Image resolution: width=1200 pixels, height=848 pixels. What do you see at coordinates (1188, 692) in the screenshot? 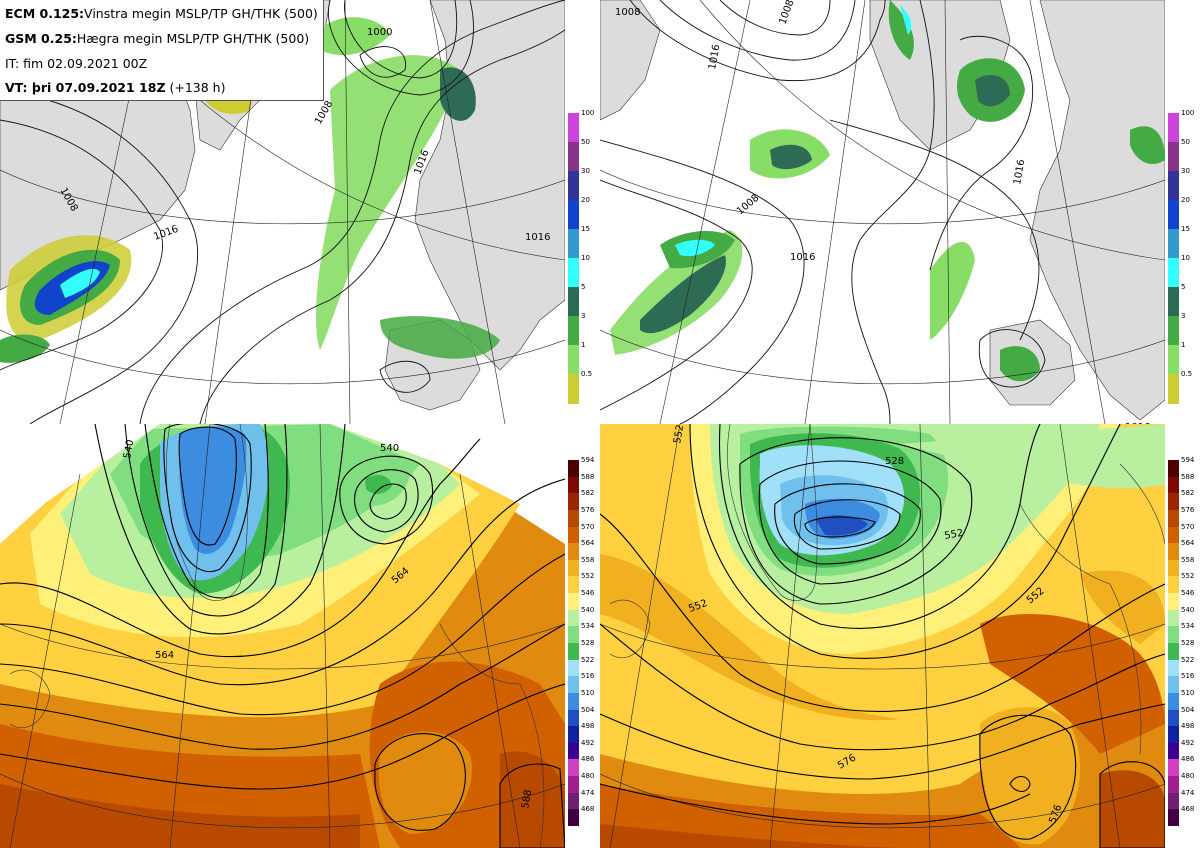
I see `colorbar-tick-label: 510` at bounding box center [1188, 692].